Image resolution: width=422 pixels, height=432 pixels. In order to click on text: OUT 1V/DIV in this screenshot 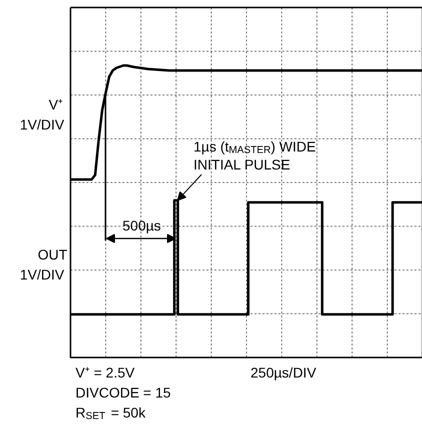, I will do `click(44, 264)`.